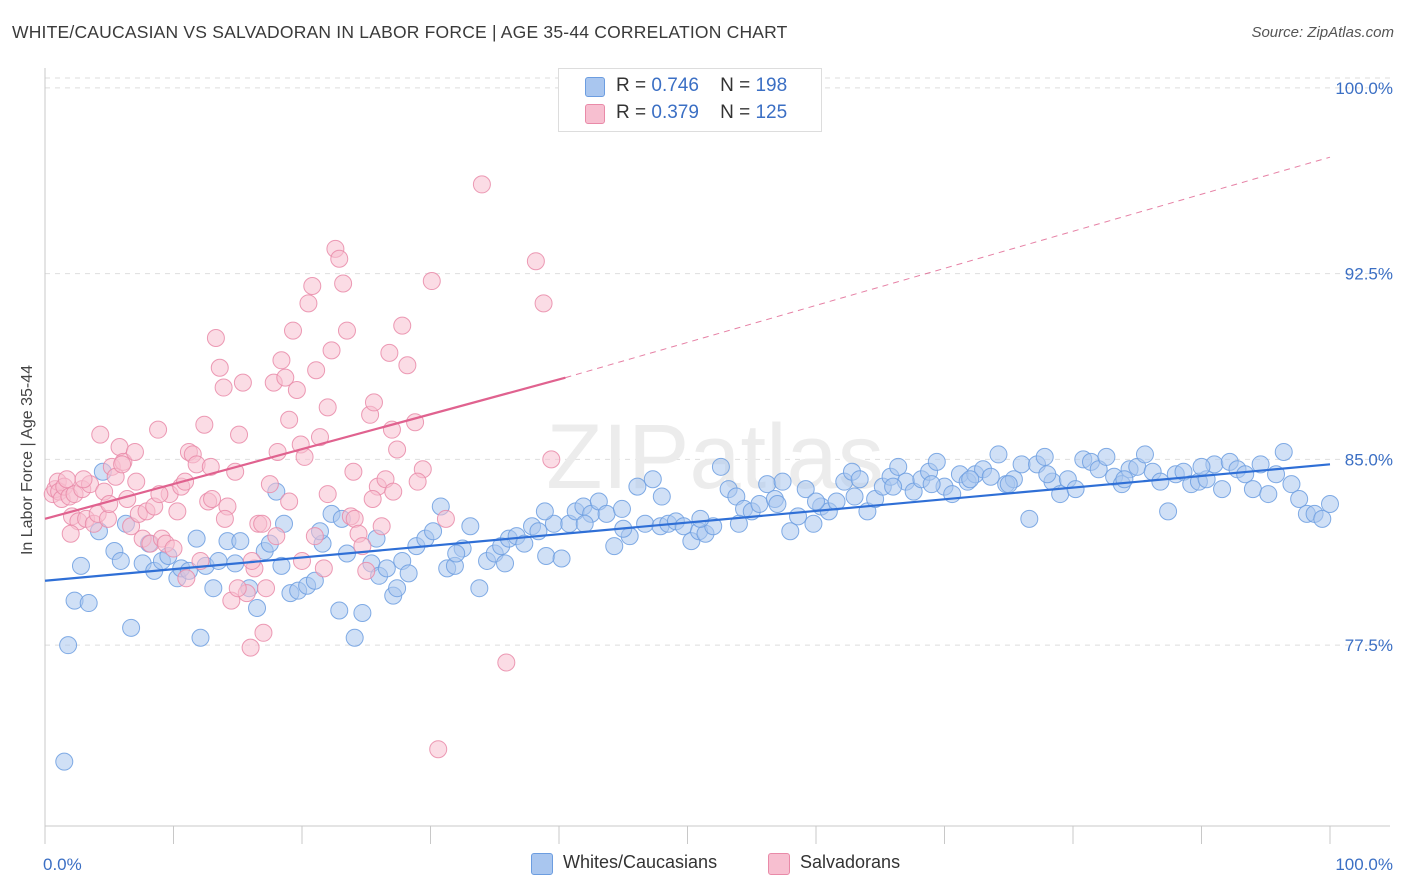  Describe the element at coordinates (675, 112) in the screenshot. I see `r-value: 0.379` at that location.